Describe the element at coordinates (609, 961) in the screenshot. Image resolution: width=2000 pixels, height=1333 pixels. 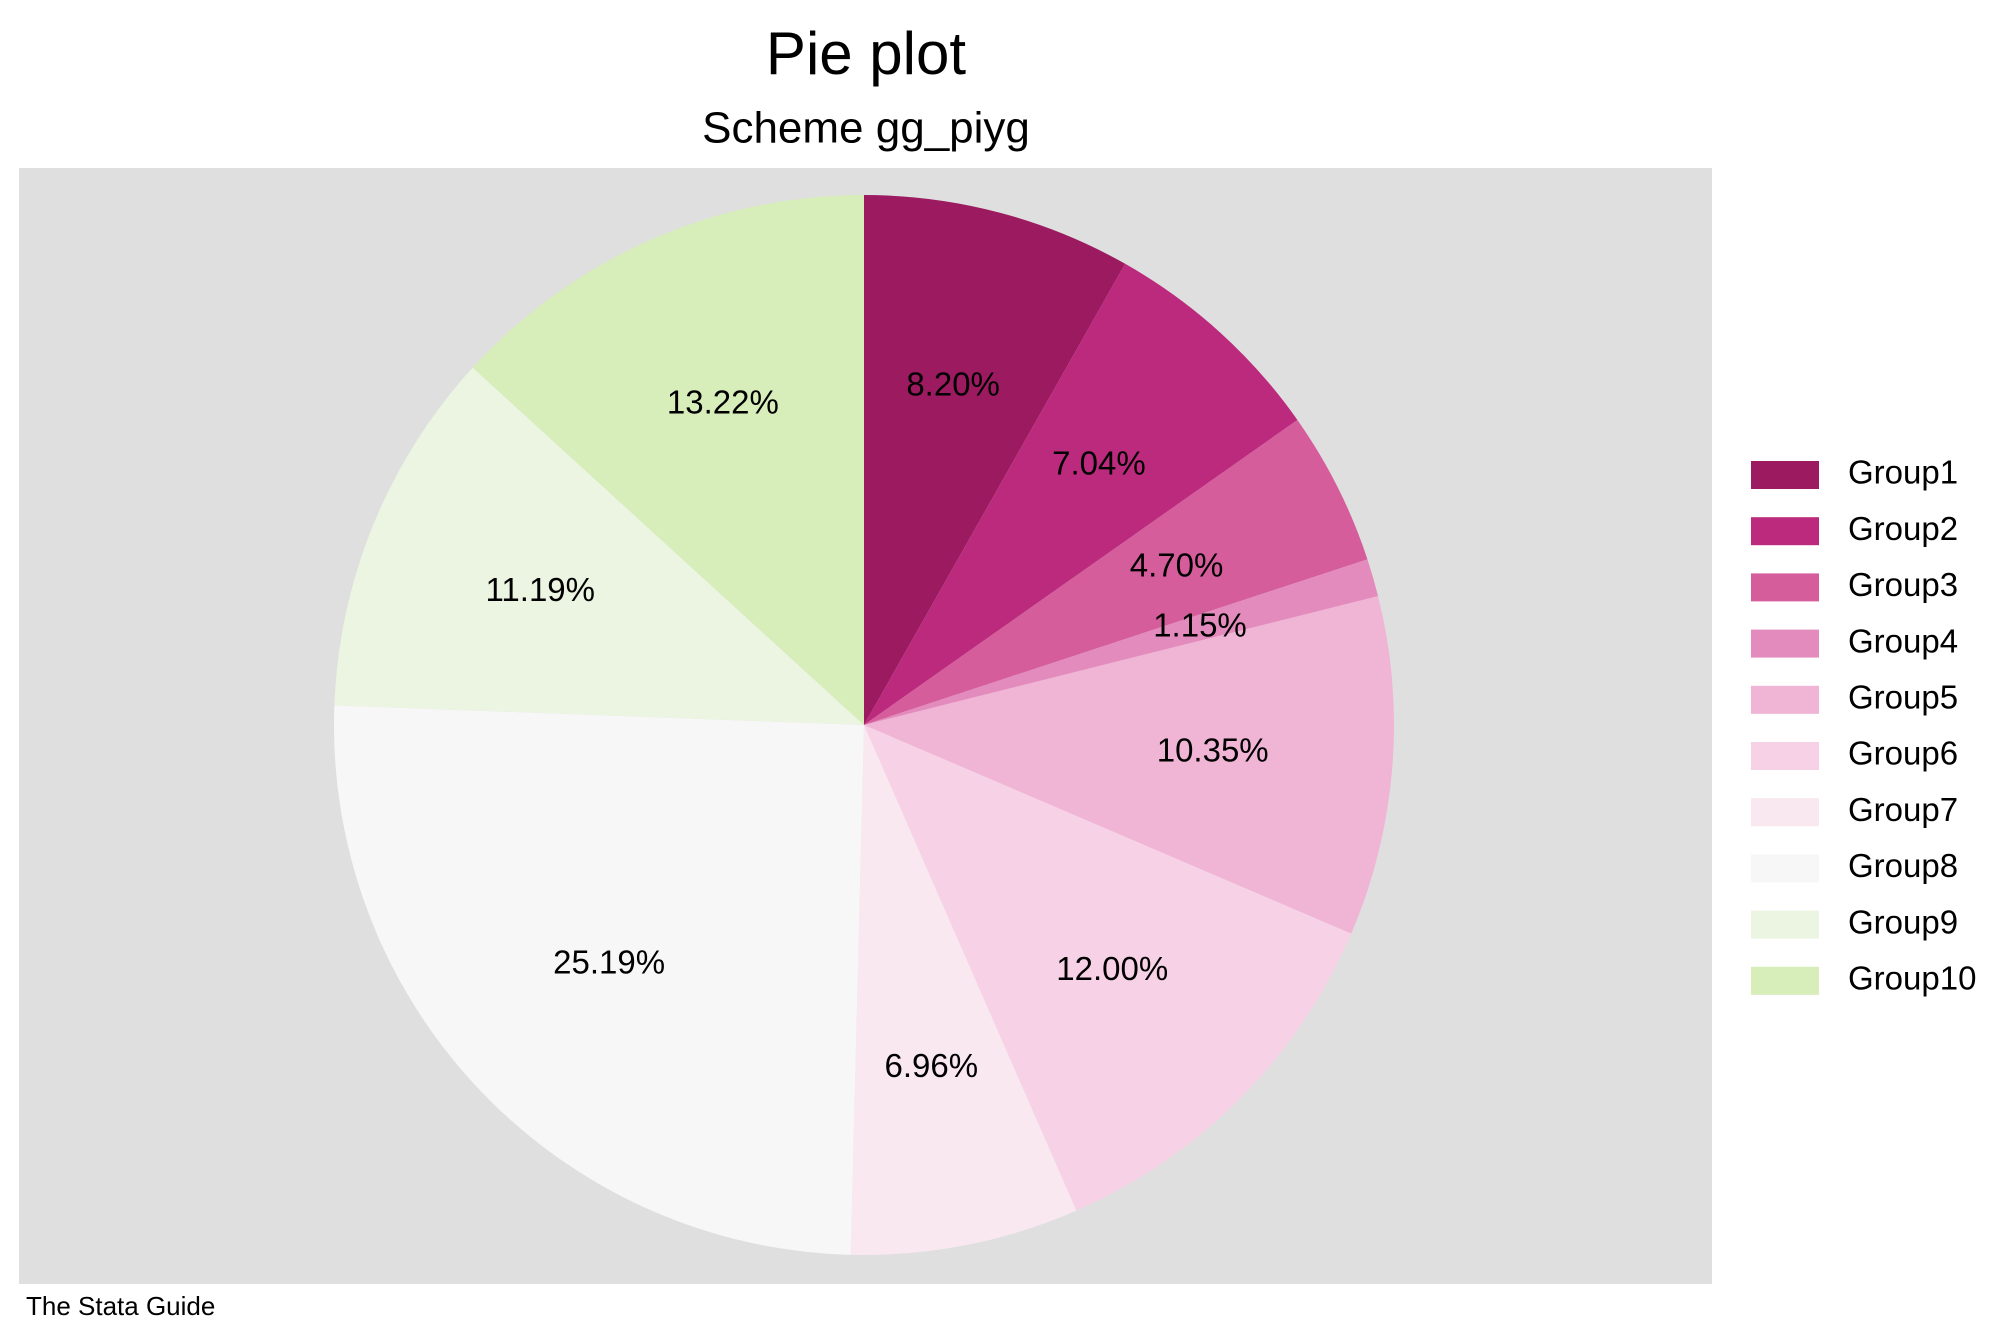
I see `value-label: 25.19%` at that location.